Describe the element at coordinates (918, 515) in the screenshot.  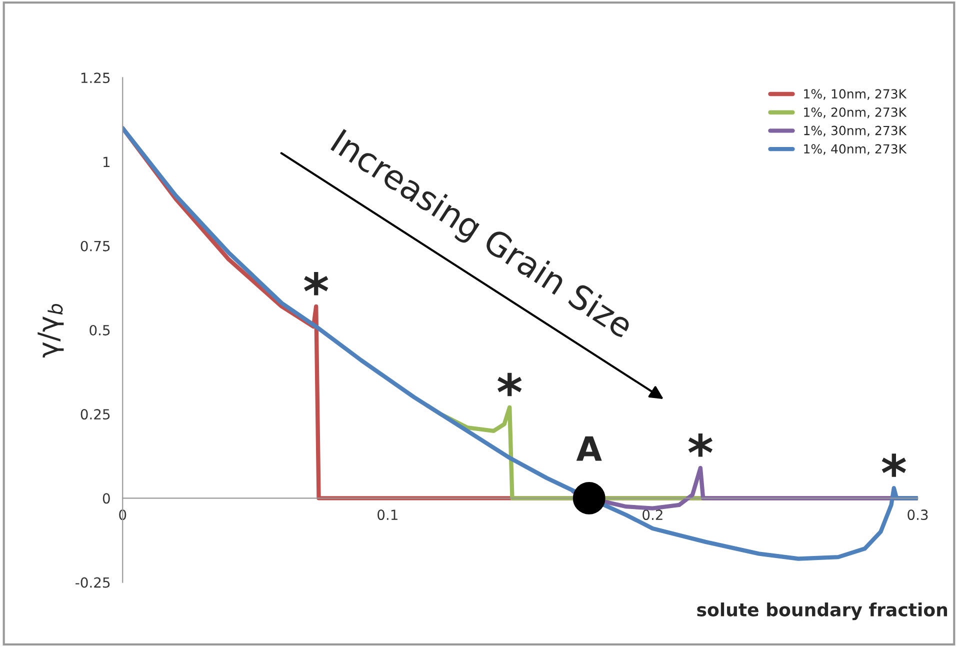
I see `x-tick-label: 0.3` at that location.